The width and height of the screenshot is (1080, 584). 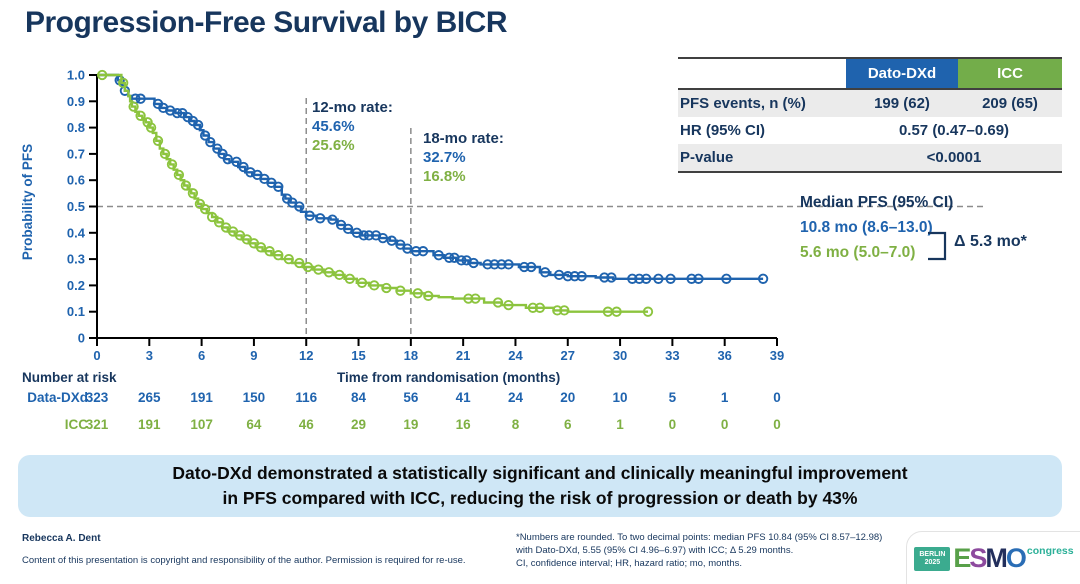 I want to click on rate-12mo-annotation: 12-mo rate: 45.6% 25.6%, so click(x=352, y=126).